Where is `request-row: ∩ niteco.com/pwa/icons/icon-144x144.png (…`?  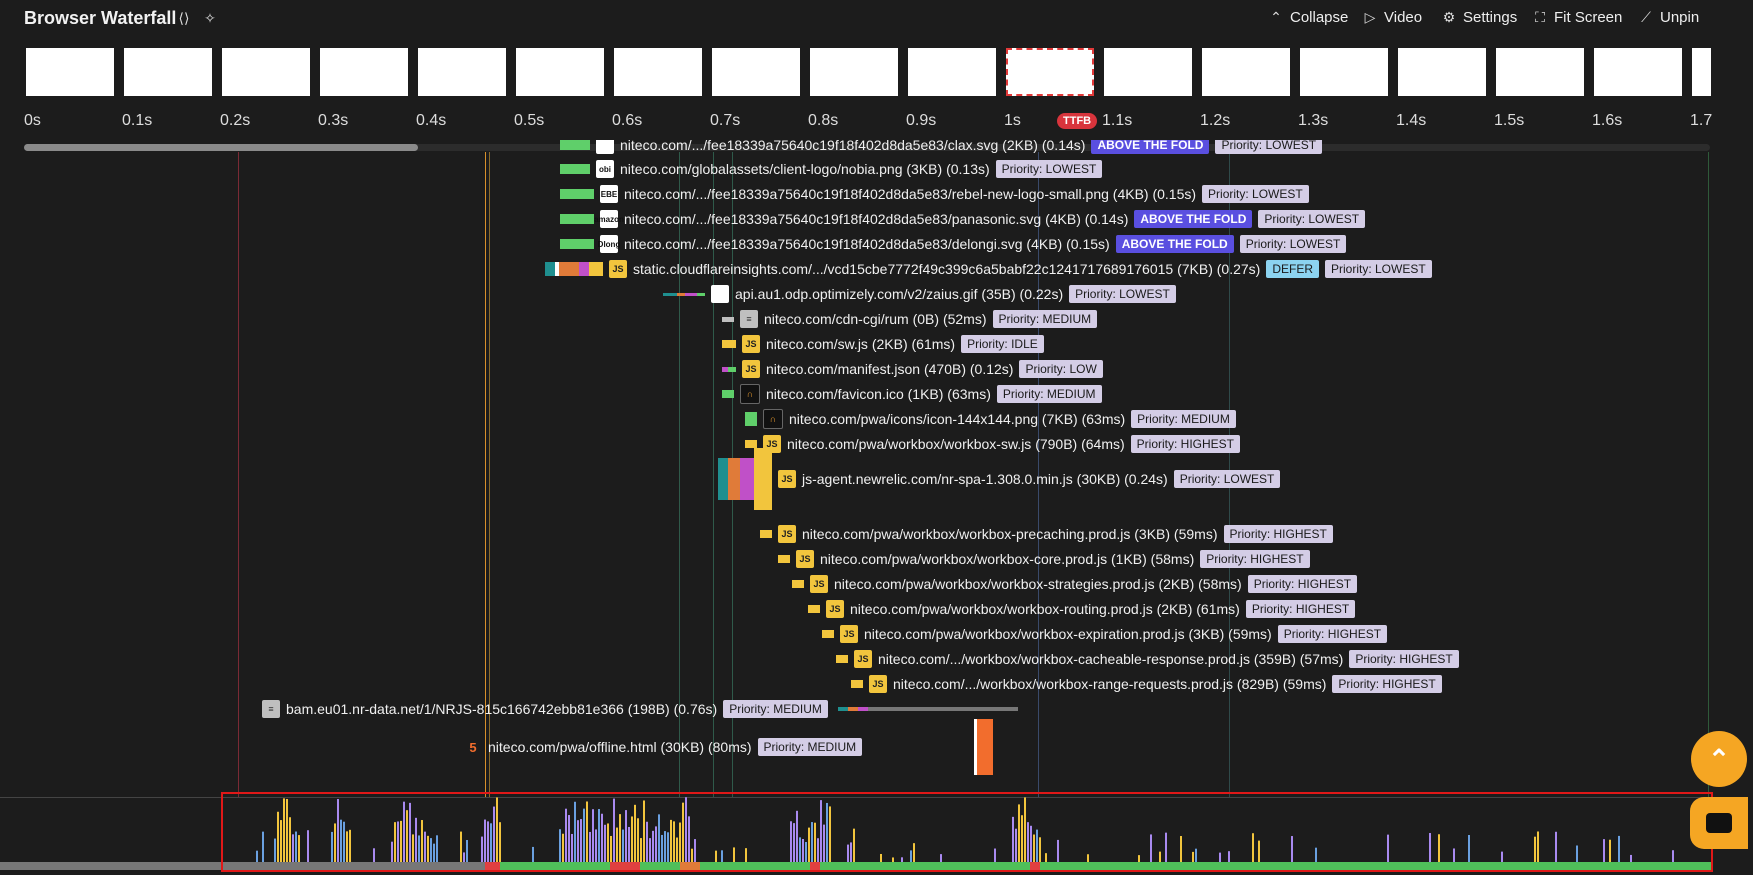
request-row: ∩ niteco.com/pwa/icons/icon-144x144.png (… is located at coordinates (990, 419).